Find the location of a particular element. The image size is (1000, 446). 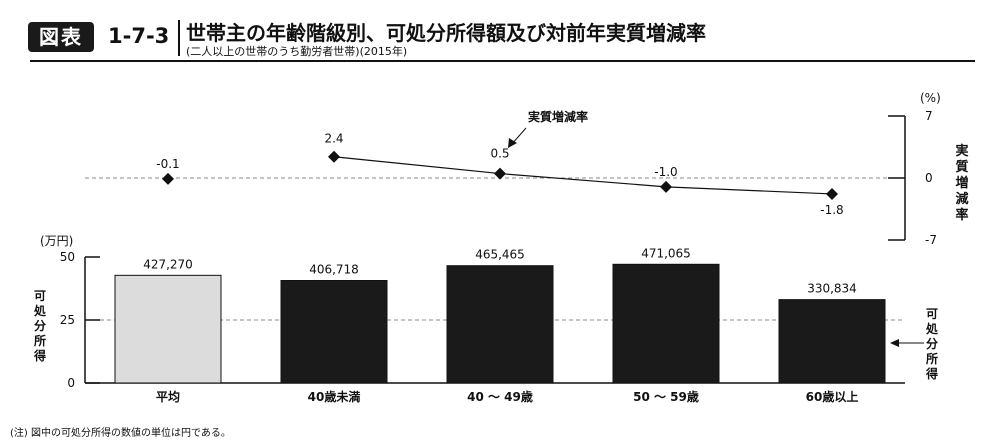

x-category-label: 60歳以上 is located at coordinates (832, 396).